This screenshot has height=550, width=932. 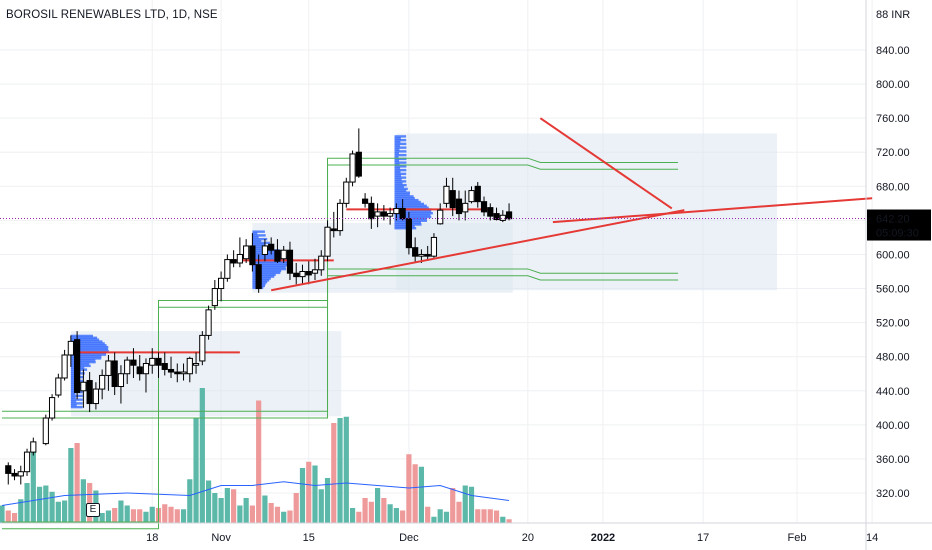 What do you see at coordinates (309, 538) in the screenshot?
I see `time-tick-label: 15` at bounding box center [309, 538].